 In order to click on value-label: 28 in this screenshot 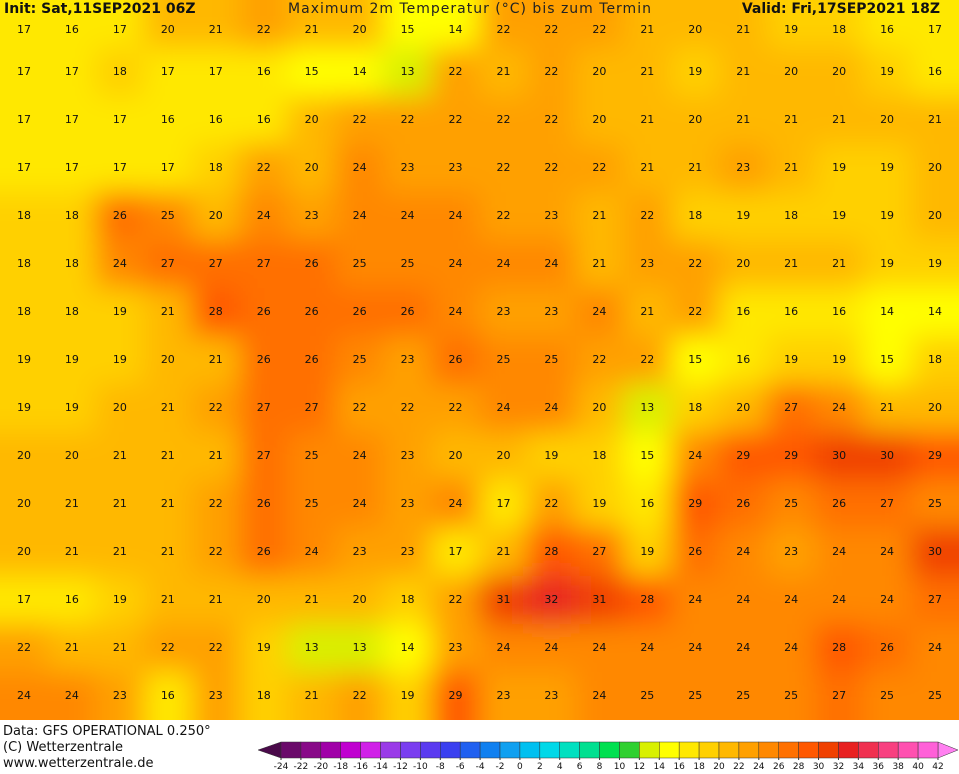, I will do `click(551, 551)`.